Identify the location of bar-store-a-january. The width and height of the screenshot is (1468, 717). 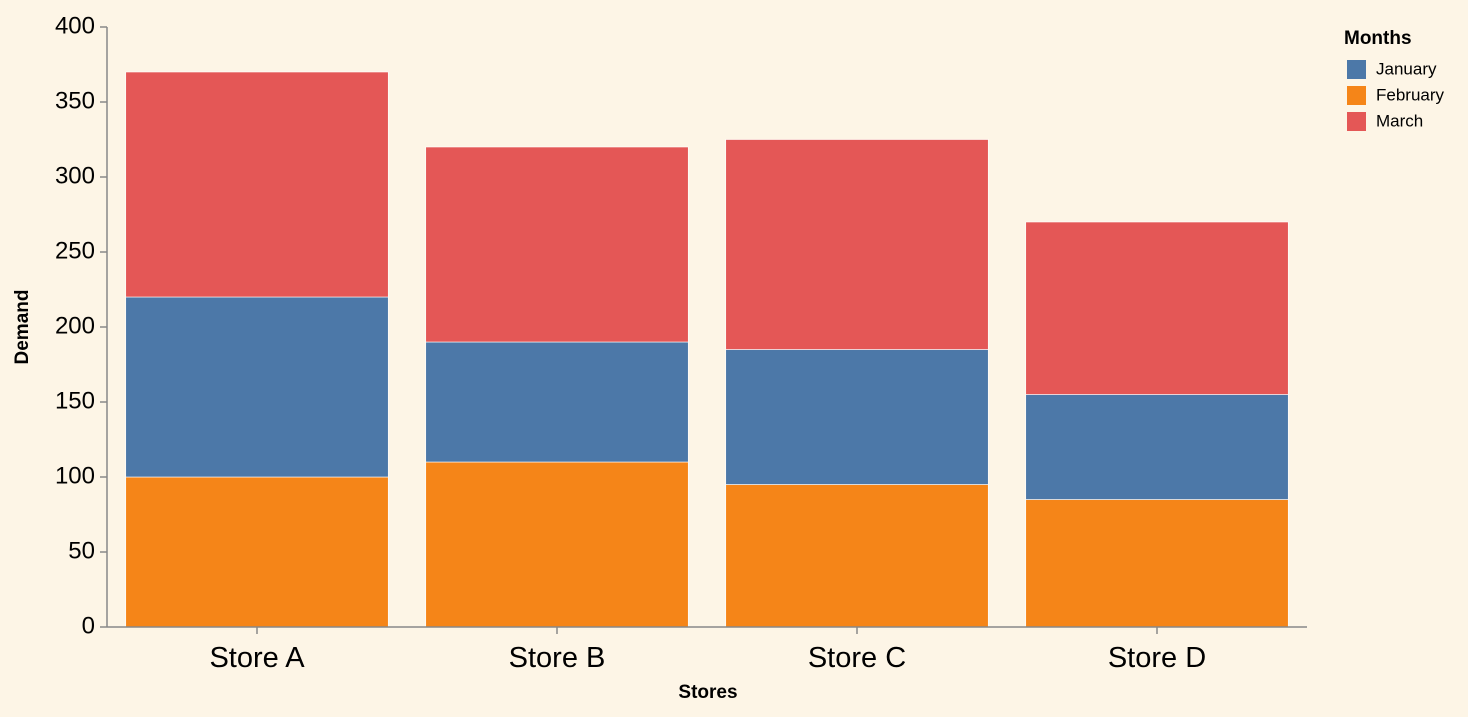
(257, 387).